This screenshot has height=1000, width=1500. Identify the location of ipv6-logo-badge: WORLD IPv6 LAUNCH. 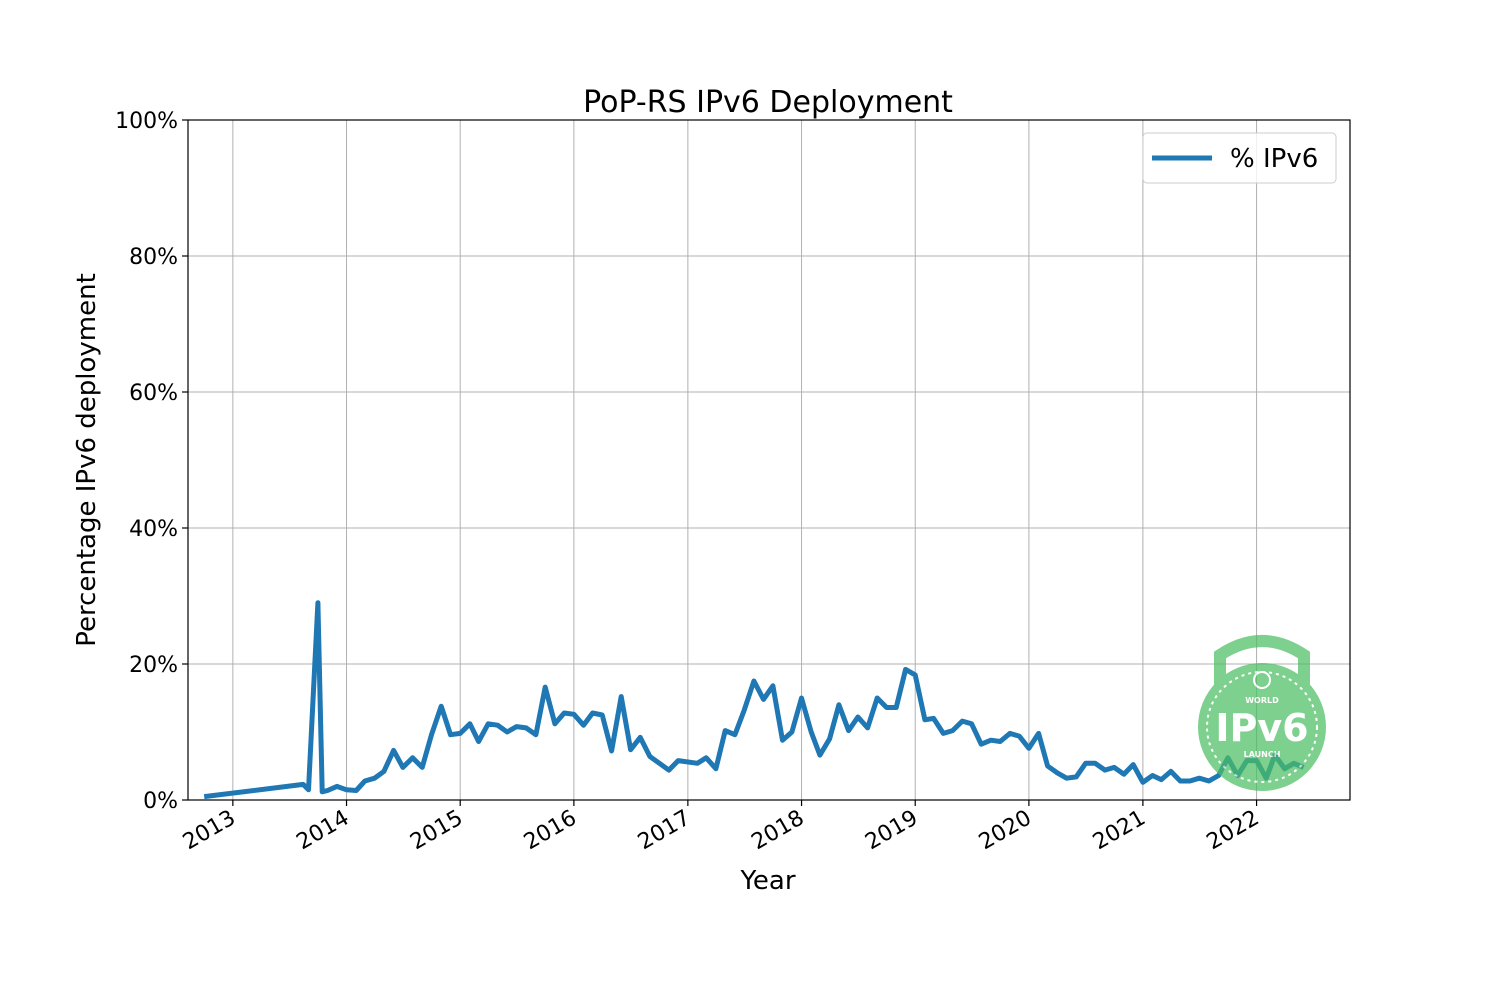
(1262, 713).